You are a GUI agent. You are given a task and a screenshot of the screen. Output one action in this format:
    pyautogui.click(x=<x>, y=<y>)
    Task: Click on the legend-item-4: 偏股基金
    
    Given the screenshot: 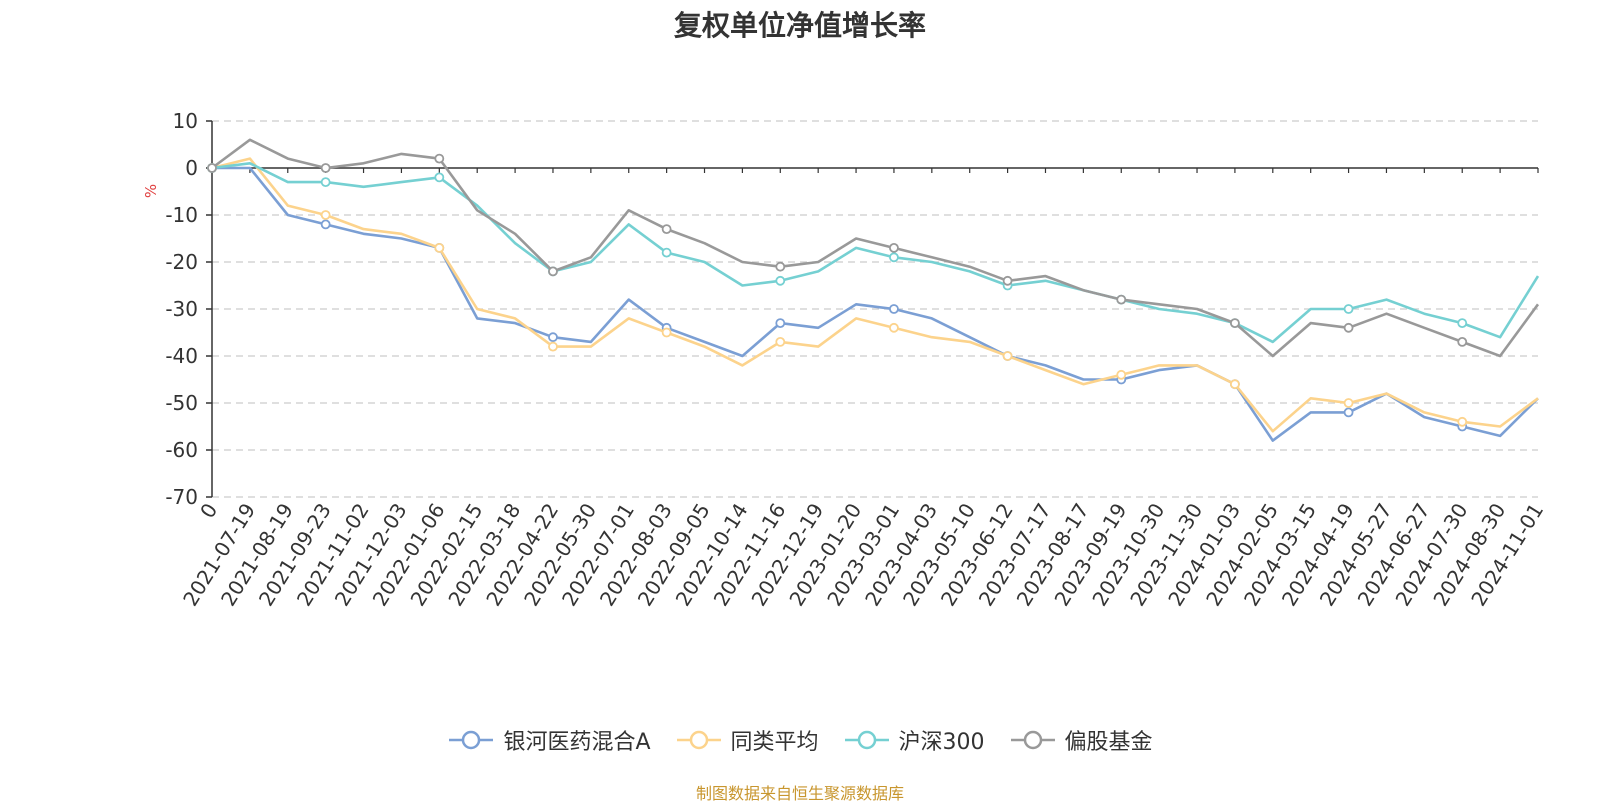 What is the action you would take?
    pyautogui.click(x=1081, y=740)
    